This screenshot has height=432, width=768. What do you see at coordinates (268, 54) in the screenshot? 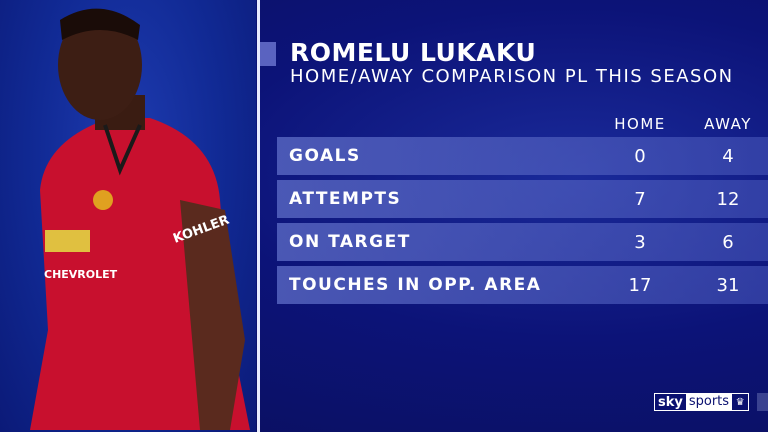
I see `title-accent` at bounding box center [268, 54].